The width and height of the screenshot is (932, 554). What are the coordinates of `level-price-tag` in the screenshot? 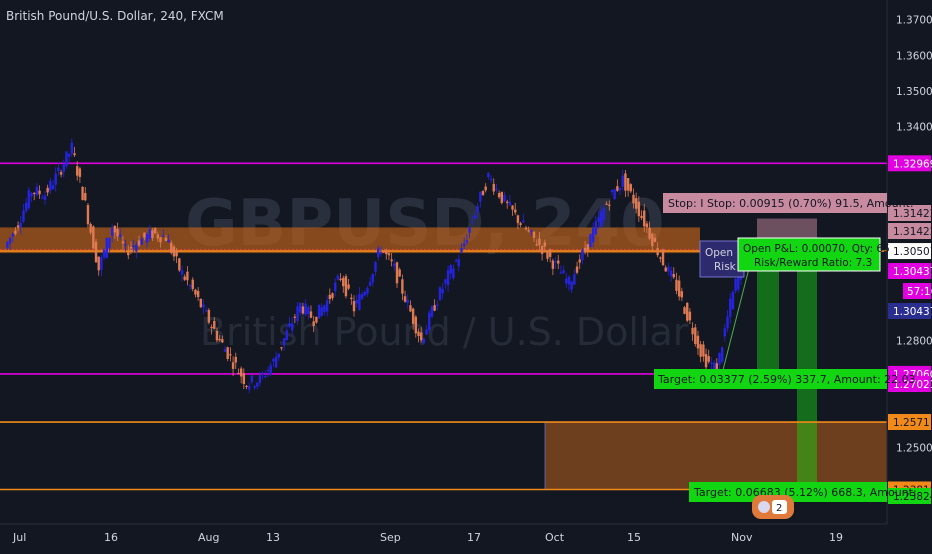 It's located at (909, 163).